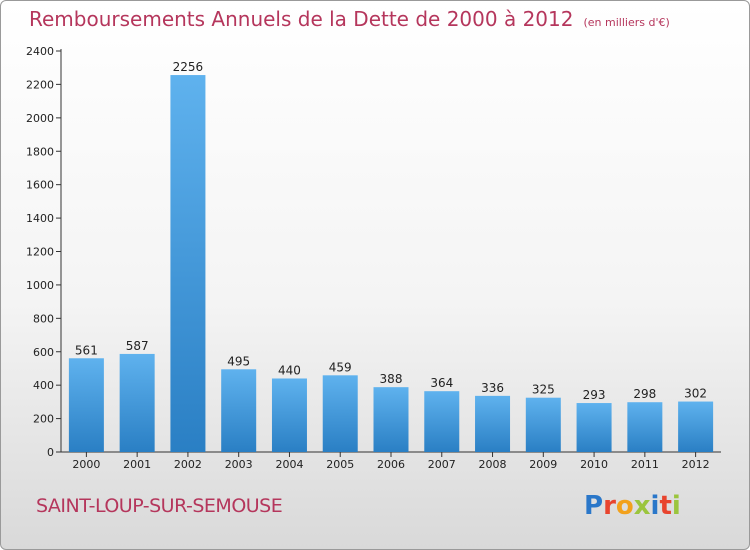 Image resolution: width=750 pixels, height=550 pixels. Describe the element at coordinates (86, 464) in the screenshot. I see `x-tick-label: 2000` at that location.